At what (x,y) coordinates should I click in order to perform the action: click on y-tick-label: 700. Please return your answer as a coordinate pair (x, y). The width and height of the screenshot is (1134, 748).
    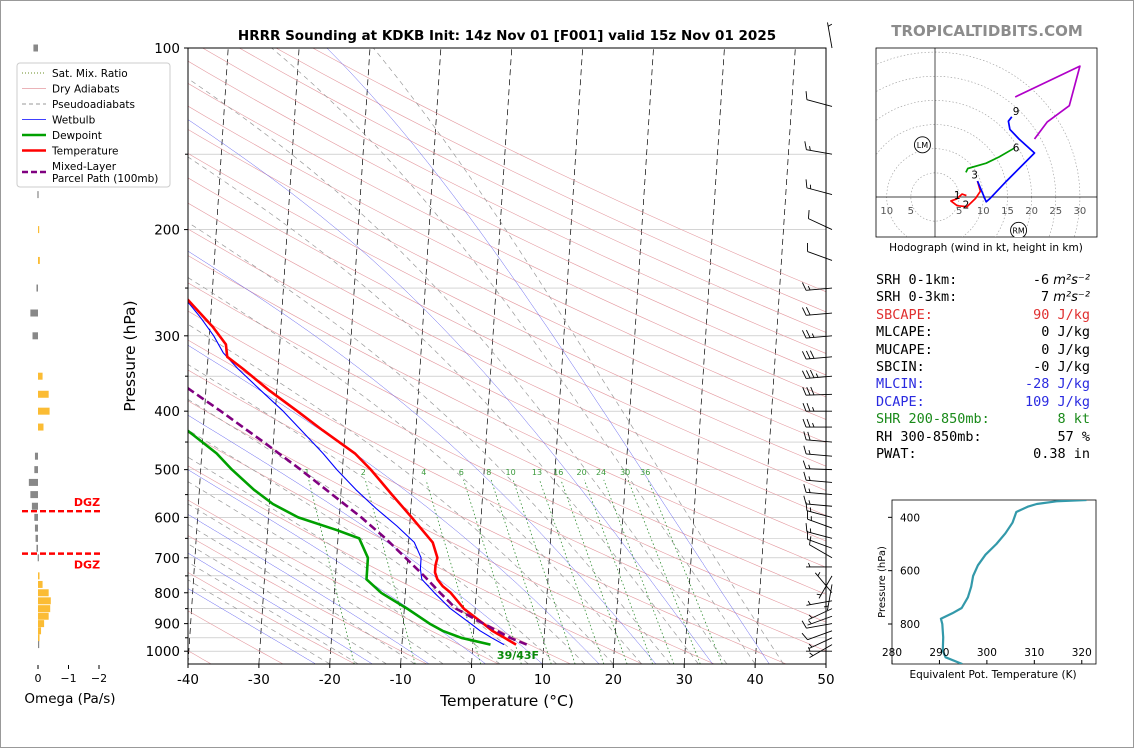
    Looking at the image, I should click on (167, 559).